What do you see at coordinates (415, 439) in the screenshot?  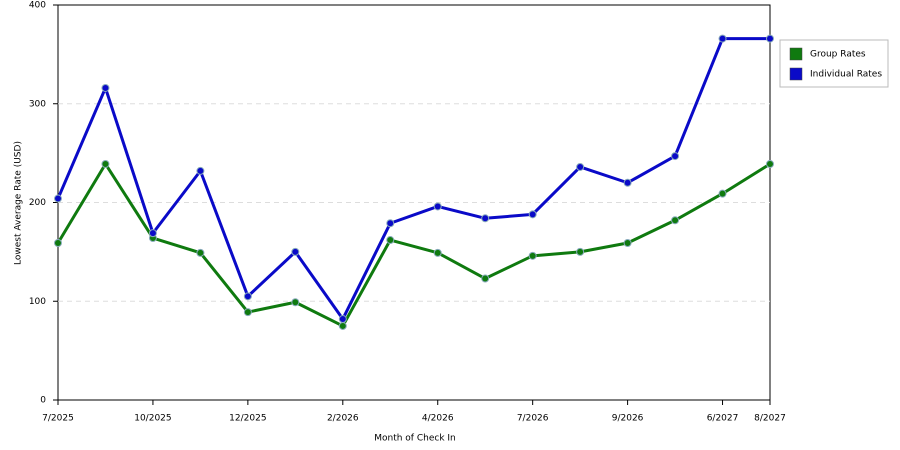 I see `x-axis-label: Month of Check In` at bounding box center [415, 439].